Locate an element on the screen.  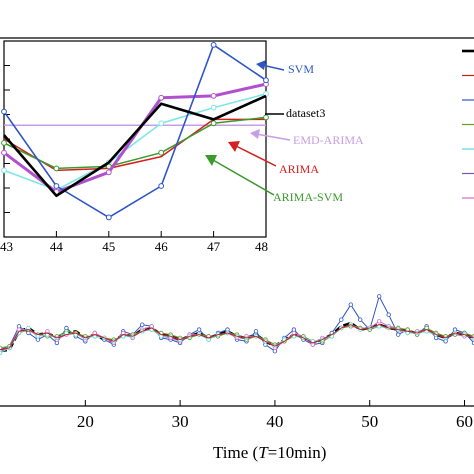
main-x-tick-label: 50 is located at coordinates (369, 421).